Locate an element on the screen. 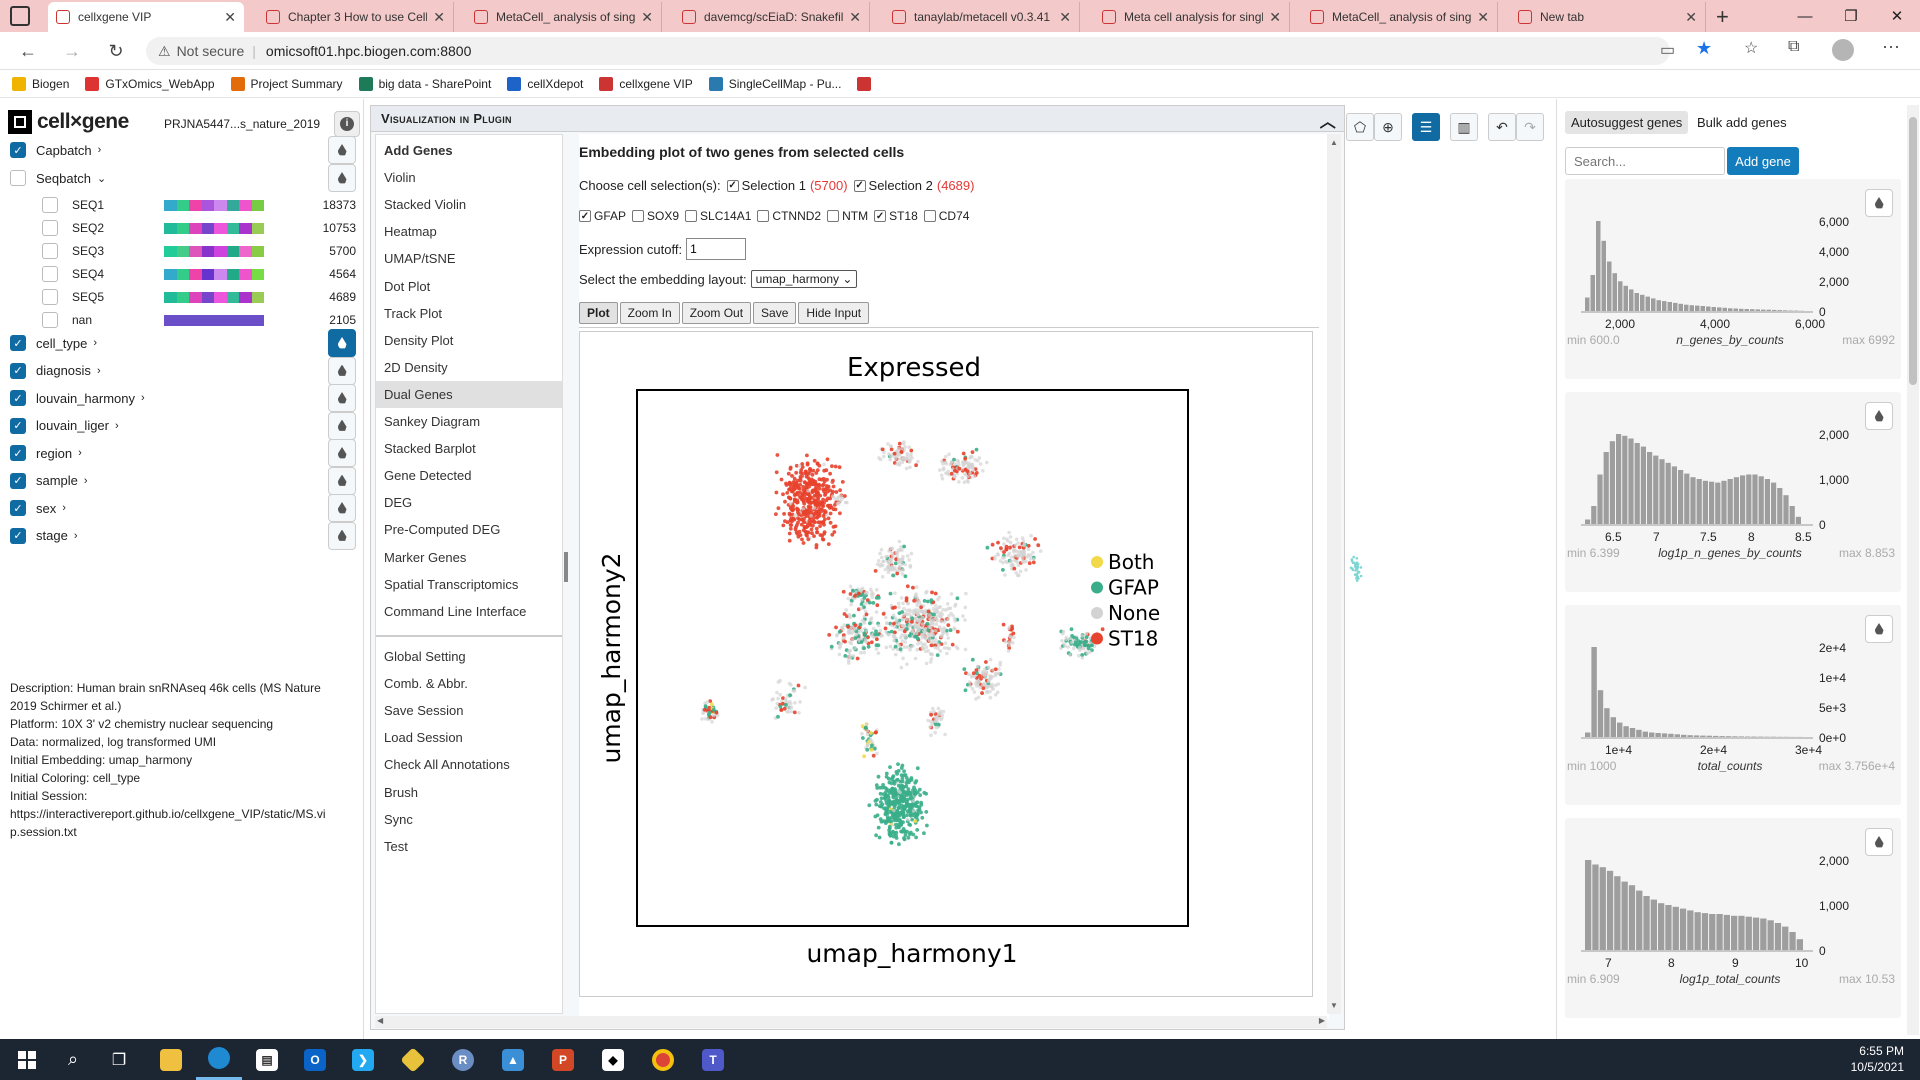 The image size is (1920, 1080). plugin-menu-item: UMAP/tSNE is located at coordinates (420, 259).